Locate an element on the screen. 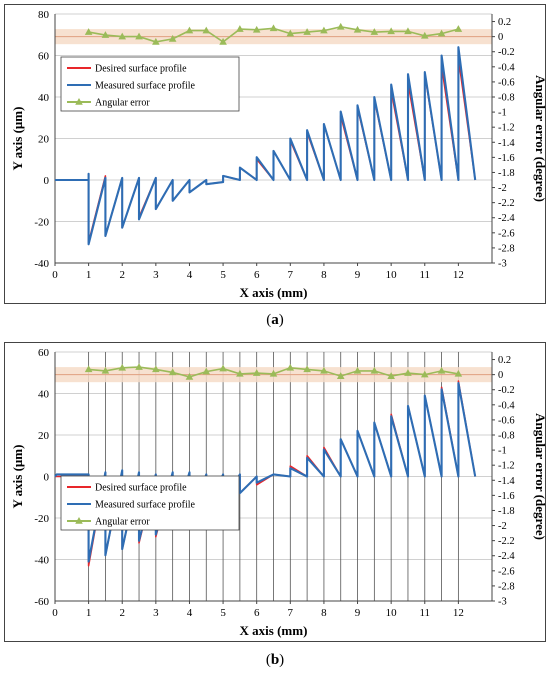 The width and height of the screenshot is (550, 676). chart-b-xtick-label: 11 is located at coordinates (424, 613).